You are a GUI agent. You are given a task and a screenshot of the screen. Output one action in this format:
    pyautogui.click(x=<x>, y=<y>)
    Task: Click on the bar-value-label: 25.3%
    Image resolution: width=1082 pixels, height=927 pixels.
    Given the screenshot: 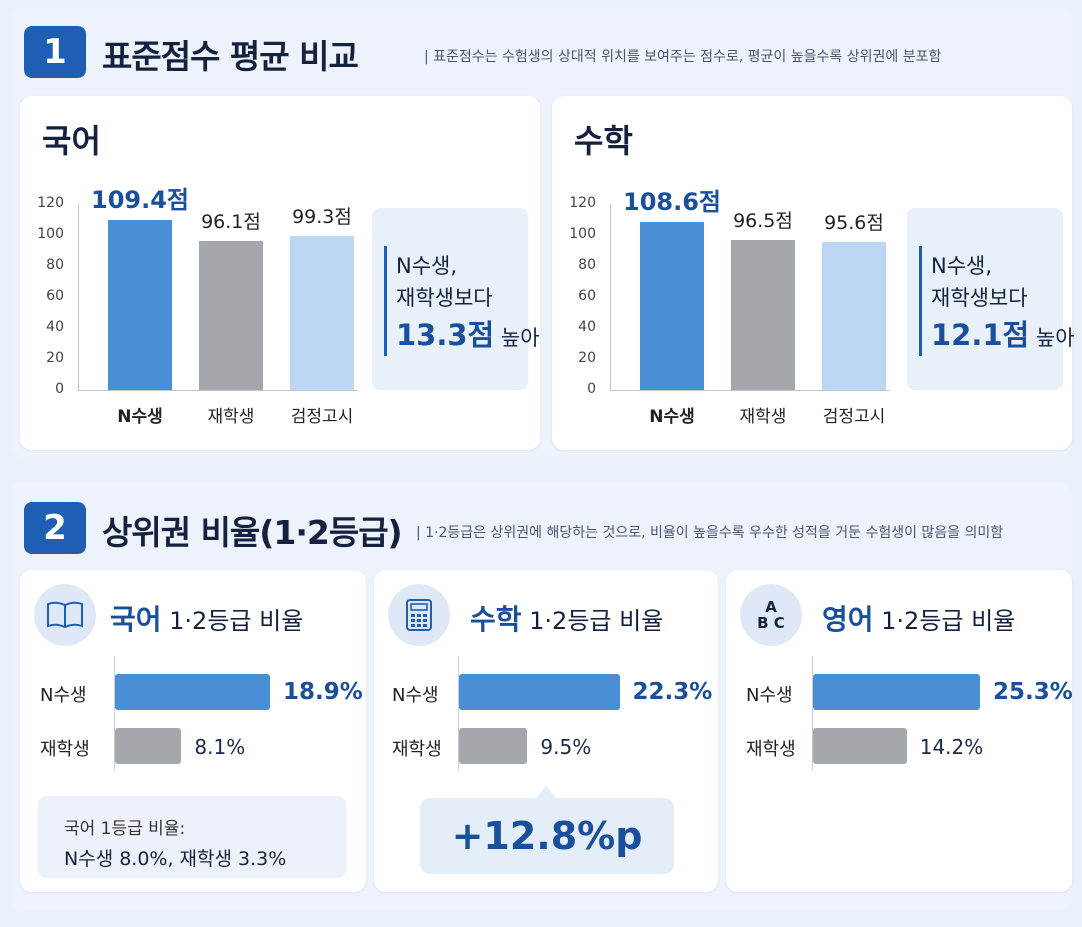 What is the action you would take?
    pyautogui.click(x=1032, y=692)
    